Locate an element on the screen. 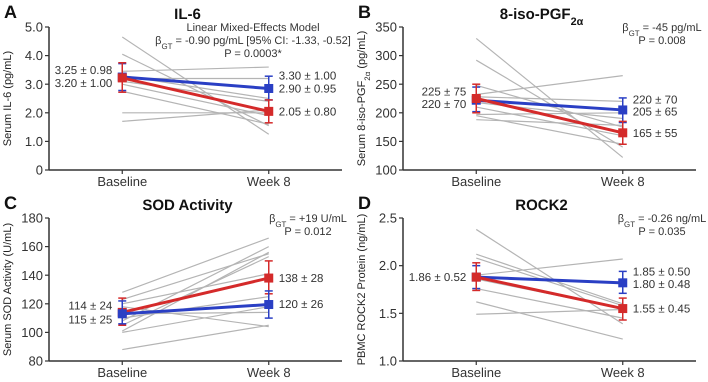 Image resolution: width=708 pixels, height=382 pixels. y-tick-label: 160 is located at coordinates (32, 246).